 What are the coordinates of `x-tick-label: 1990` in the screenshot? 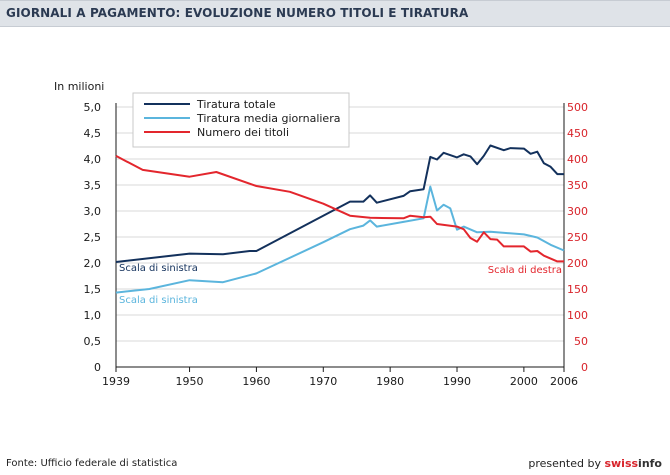 It's located at (457, 381).